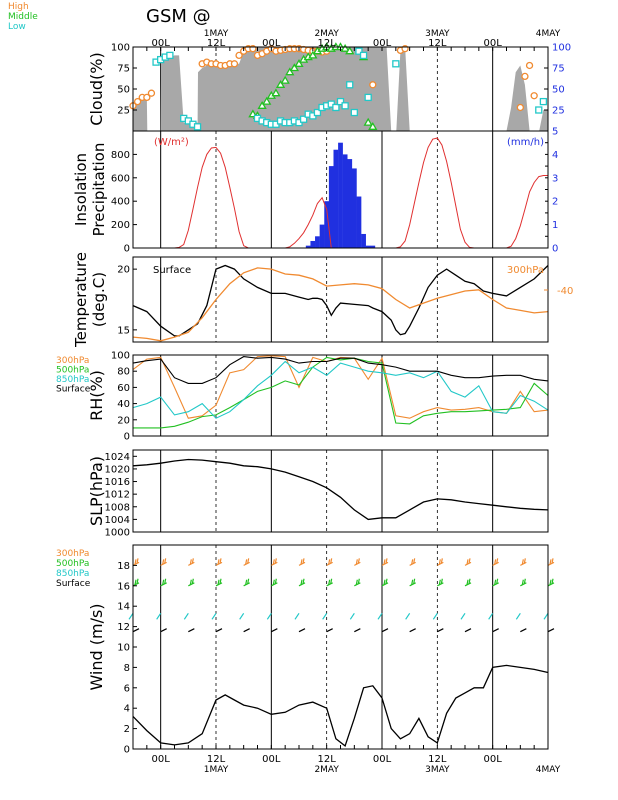 Image resolution: width=618 pixels, height=800 pixels. I want to click on y-tick-label: 6, so click(127, 688).